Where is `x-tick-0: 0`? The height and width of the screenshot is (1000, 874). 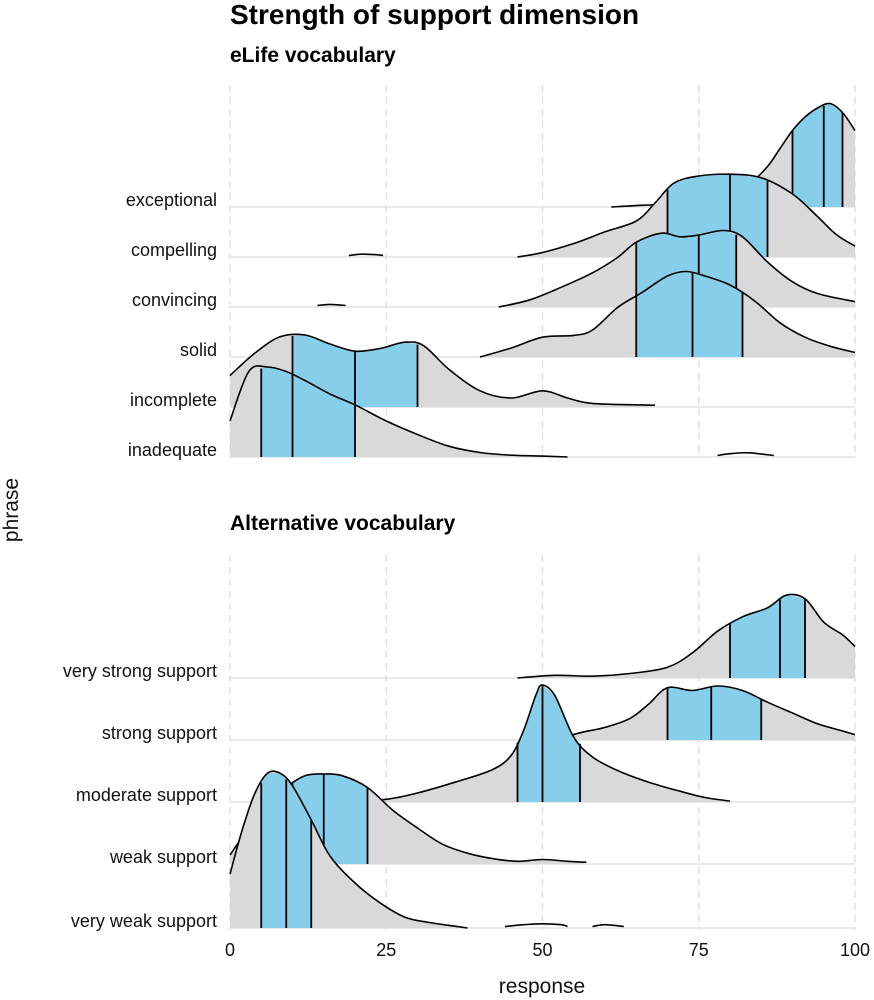
x-tick-0: 0 is located at coordinates (230, 950).